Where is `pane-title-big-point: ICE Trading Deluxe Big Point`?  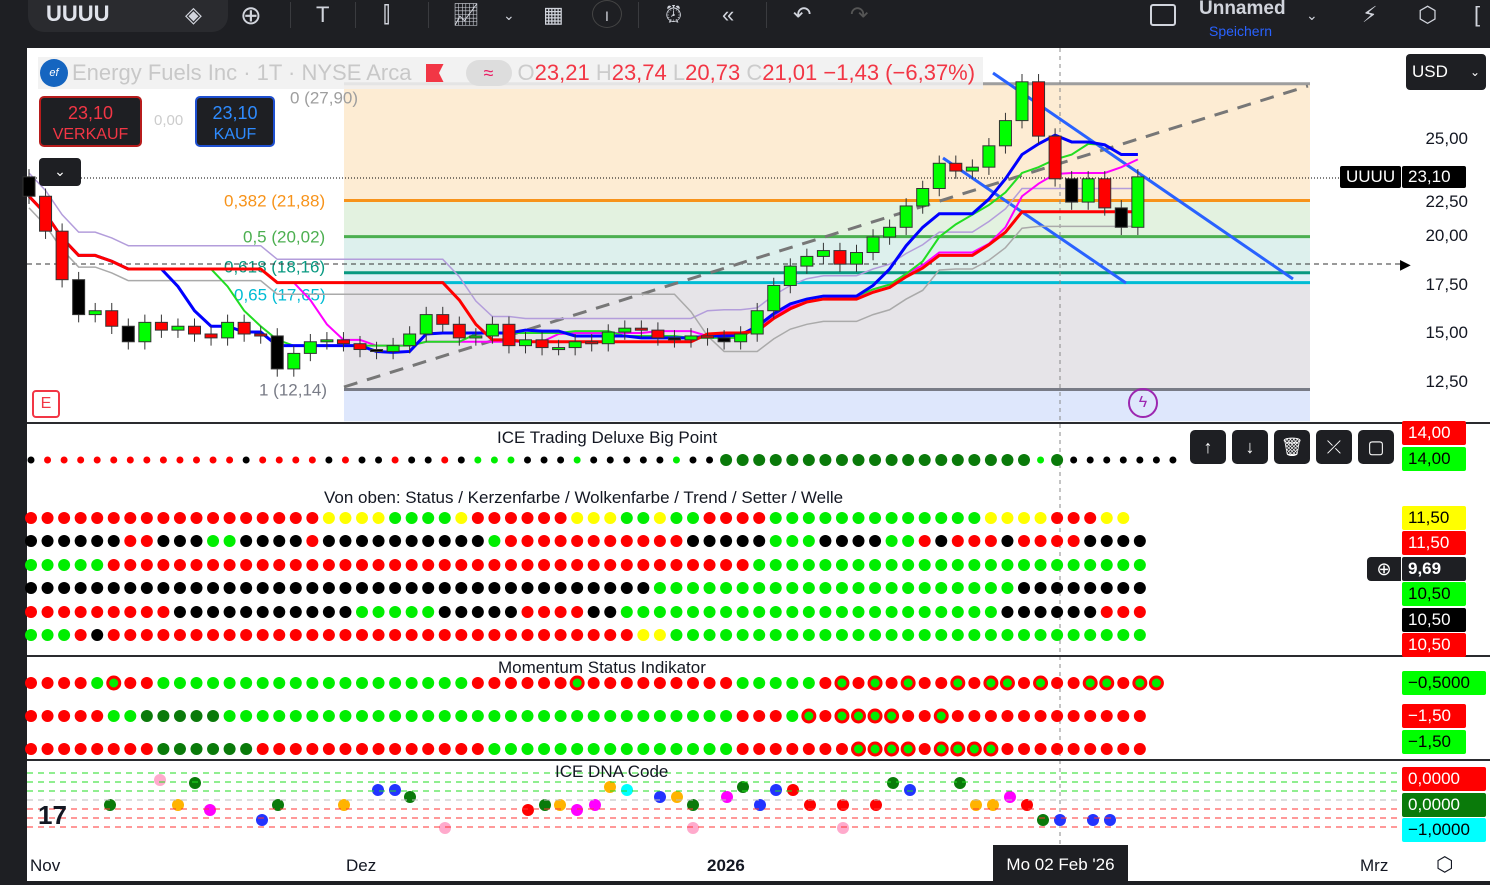 pane-title-big-point: ICE Trading Deluxe Big Point is located at coordinates (607, 437).